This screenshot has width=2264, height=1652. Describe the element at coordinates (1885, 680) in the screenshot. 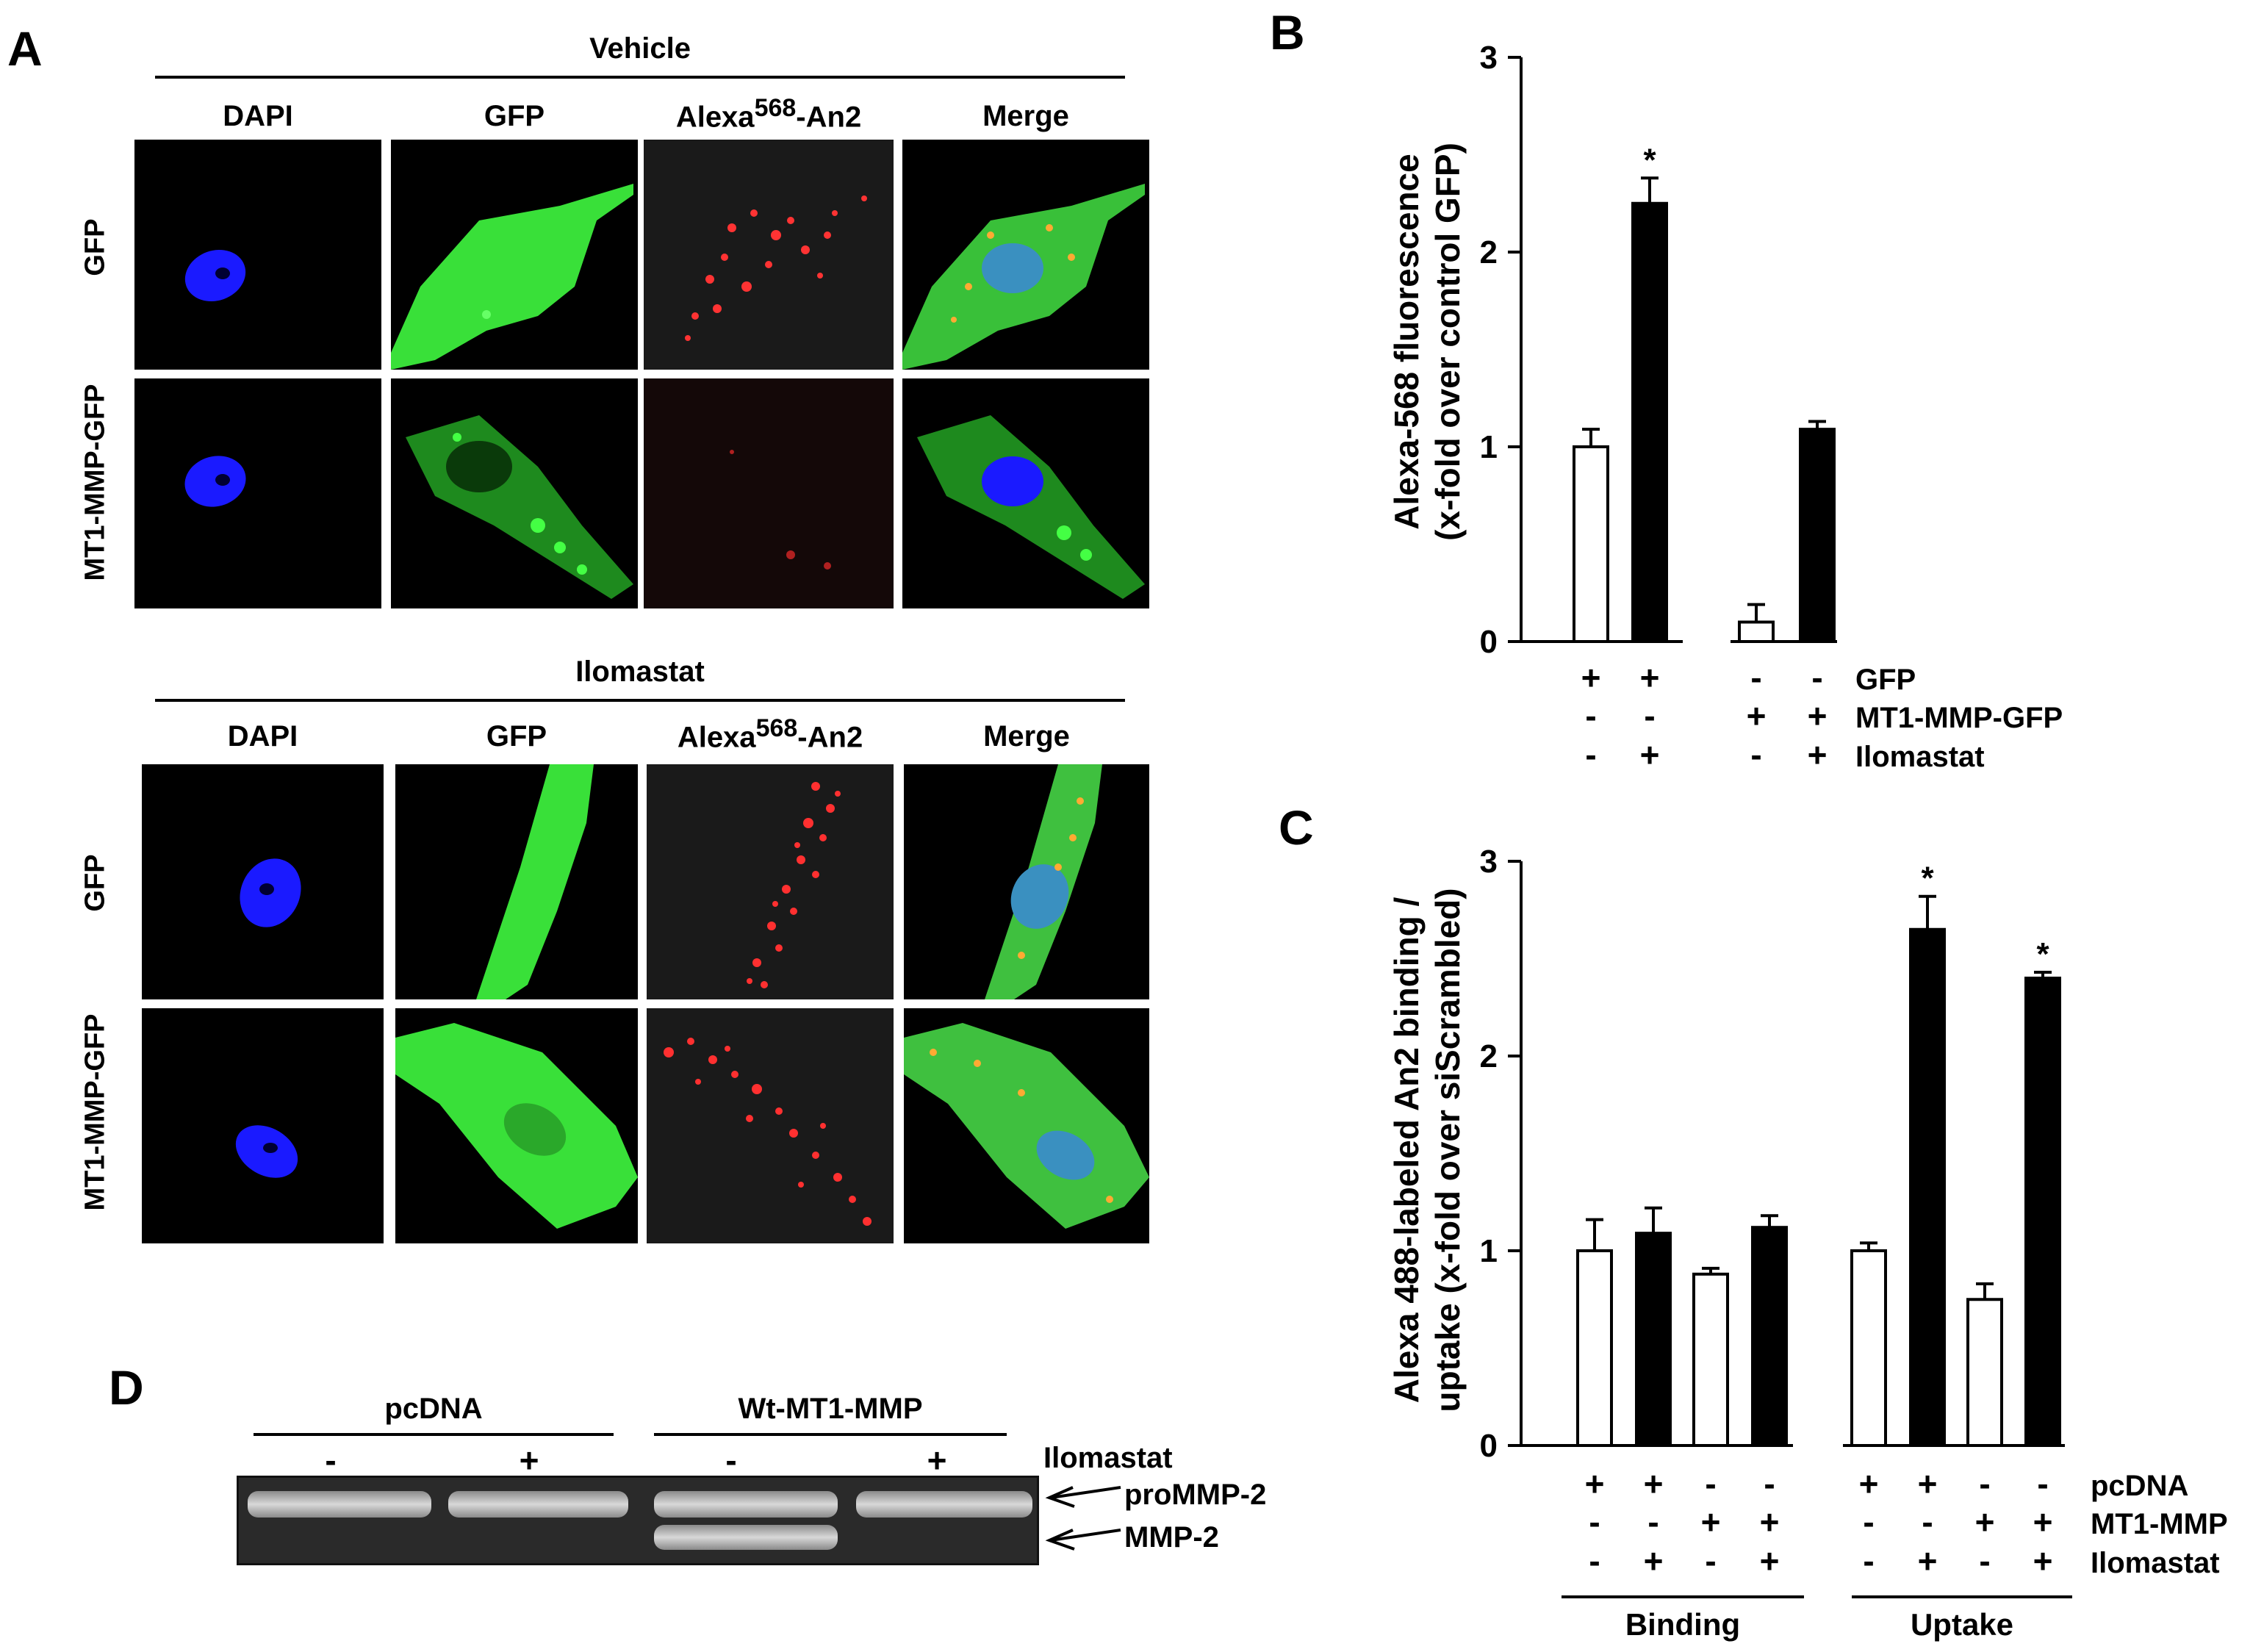

I see `condition-label-0: GFP` at that location.